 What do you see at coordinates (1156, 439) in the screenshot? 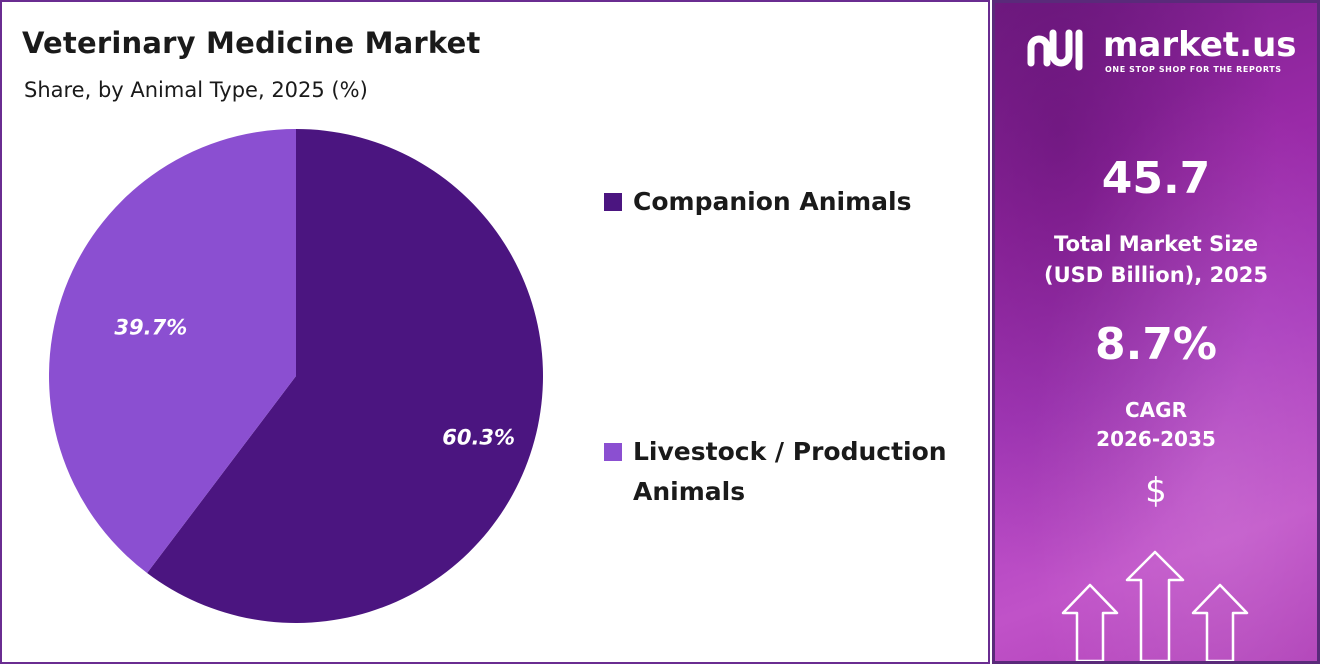
I see `cagr-label-line2: 2026-2035` at bounding box center [1156, 439].